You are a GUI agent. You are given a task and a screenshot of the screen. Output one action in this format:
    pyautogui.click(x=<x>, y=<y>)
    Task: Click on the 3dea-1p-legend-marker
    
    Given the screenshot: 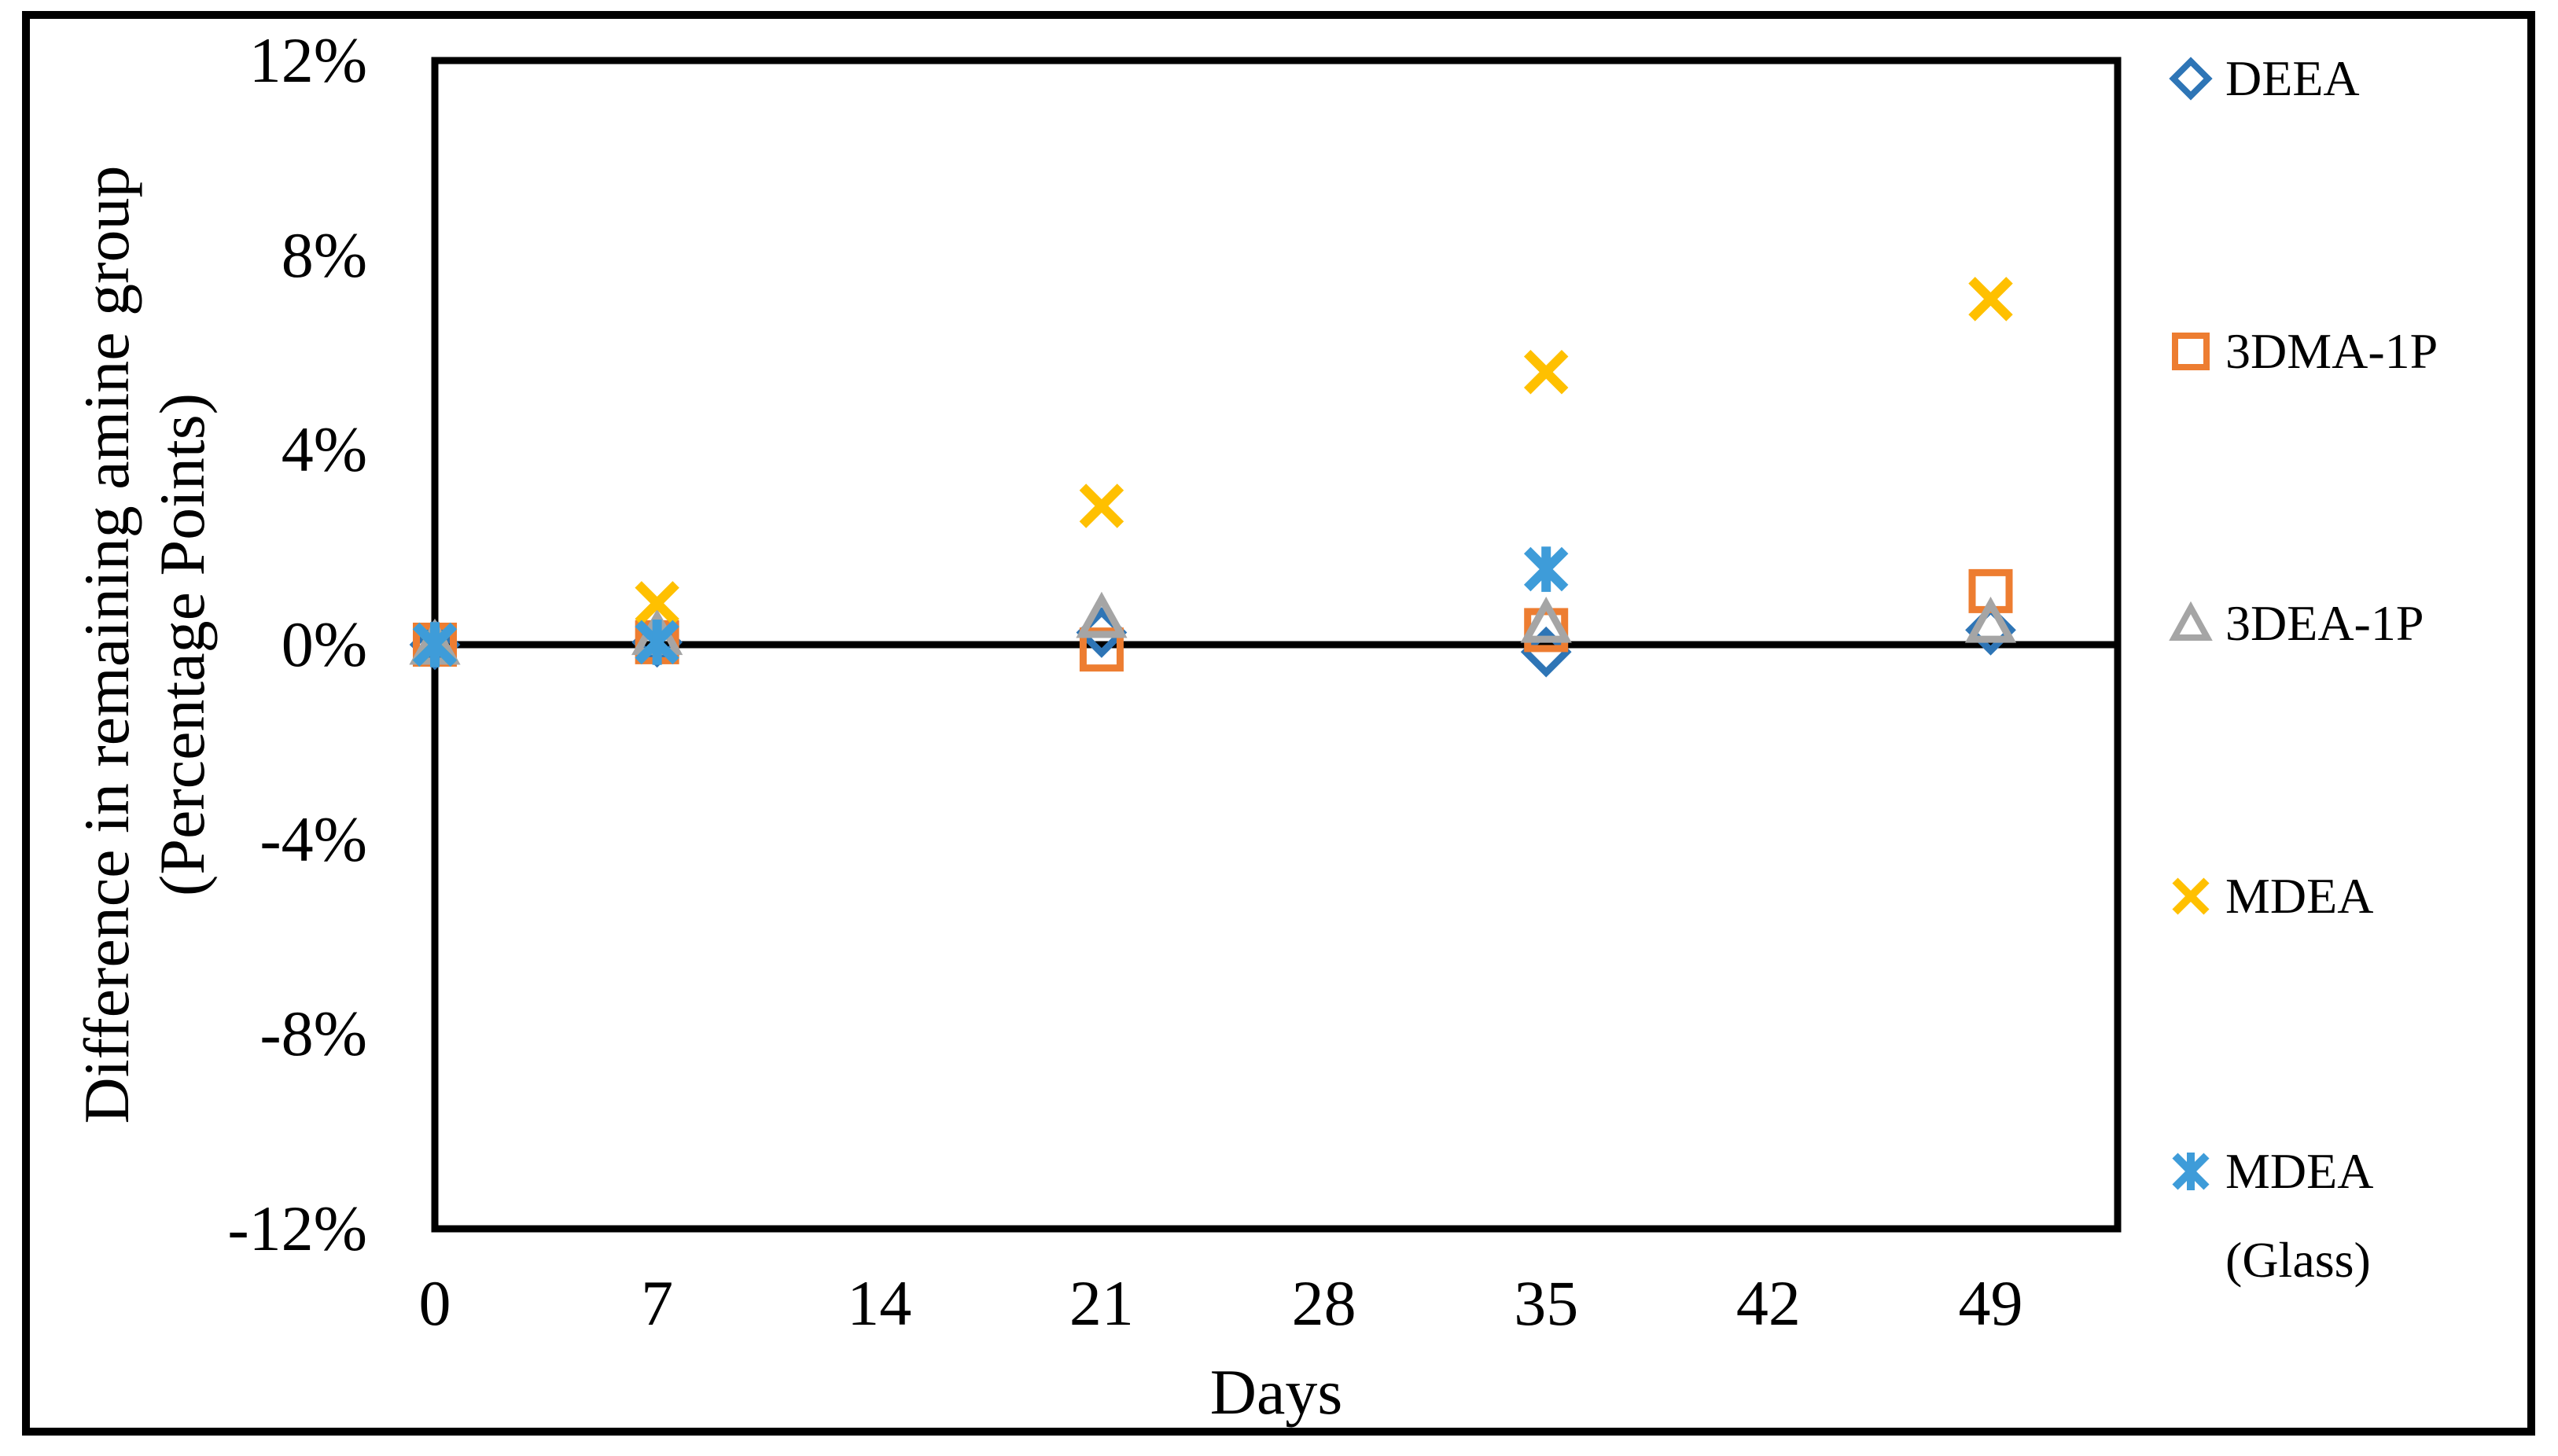 What is the action you would take?
    pyautogui.click(x=2191, y=621)
    